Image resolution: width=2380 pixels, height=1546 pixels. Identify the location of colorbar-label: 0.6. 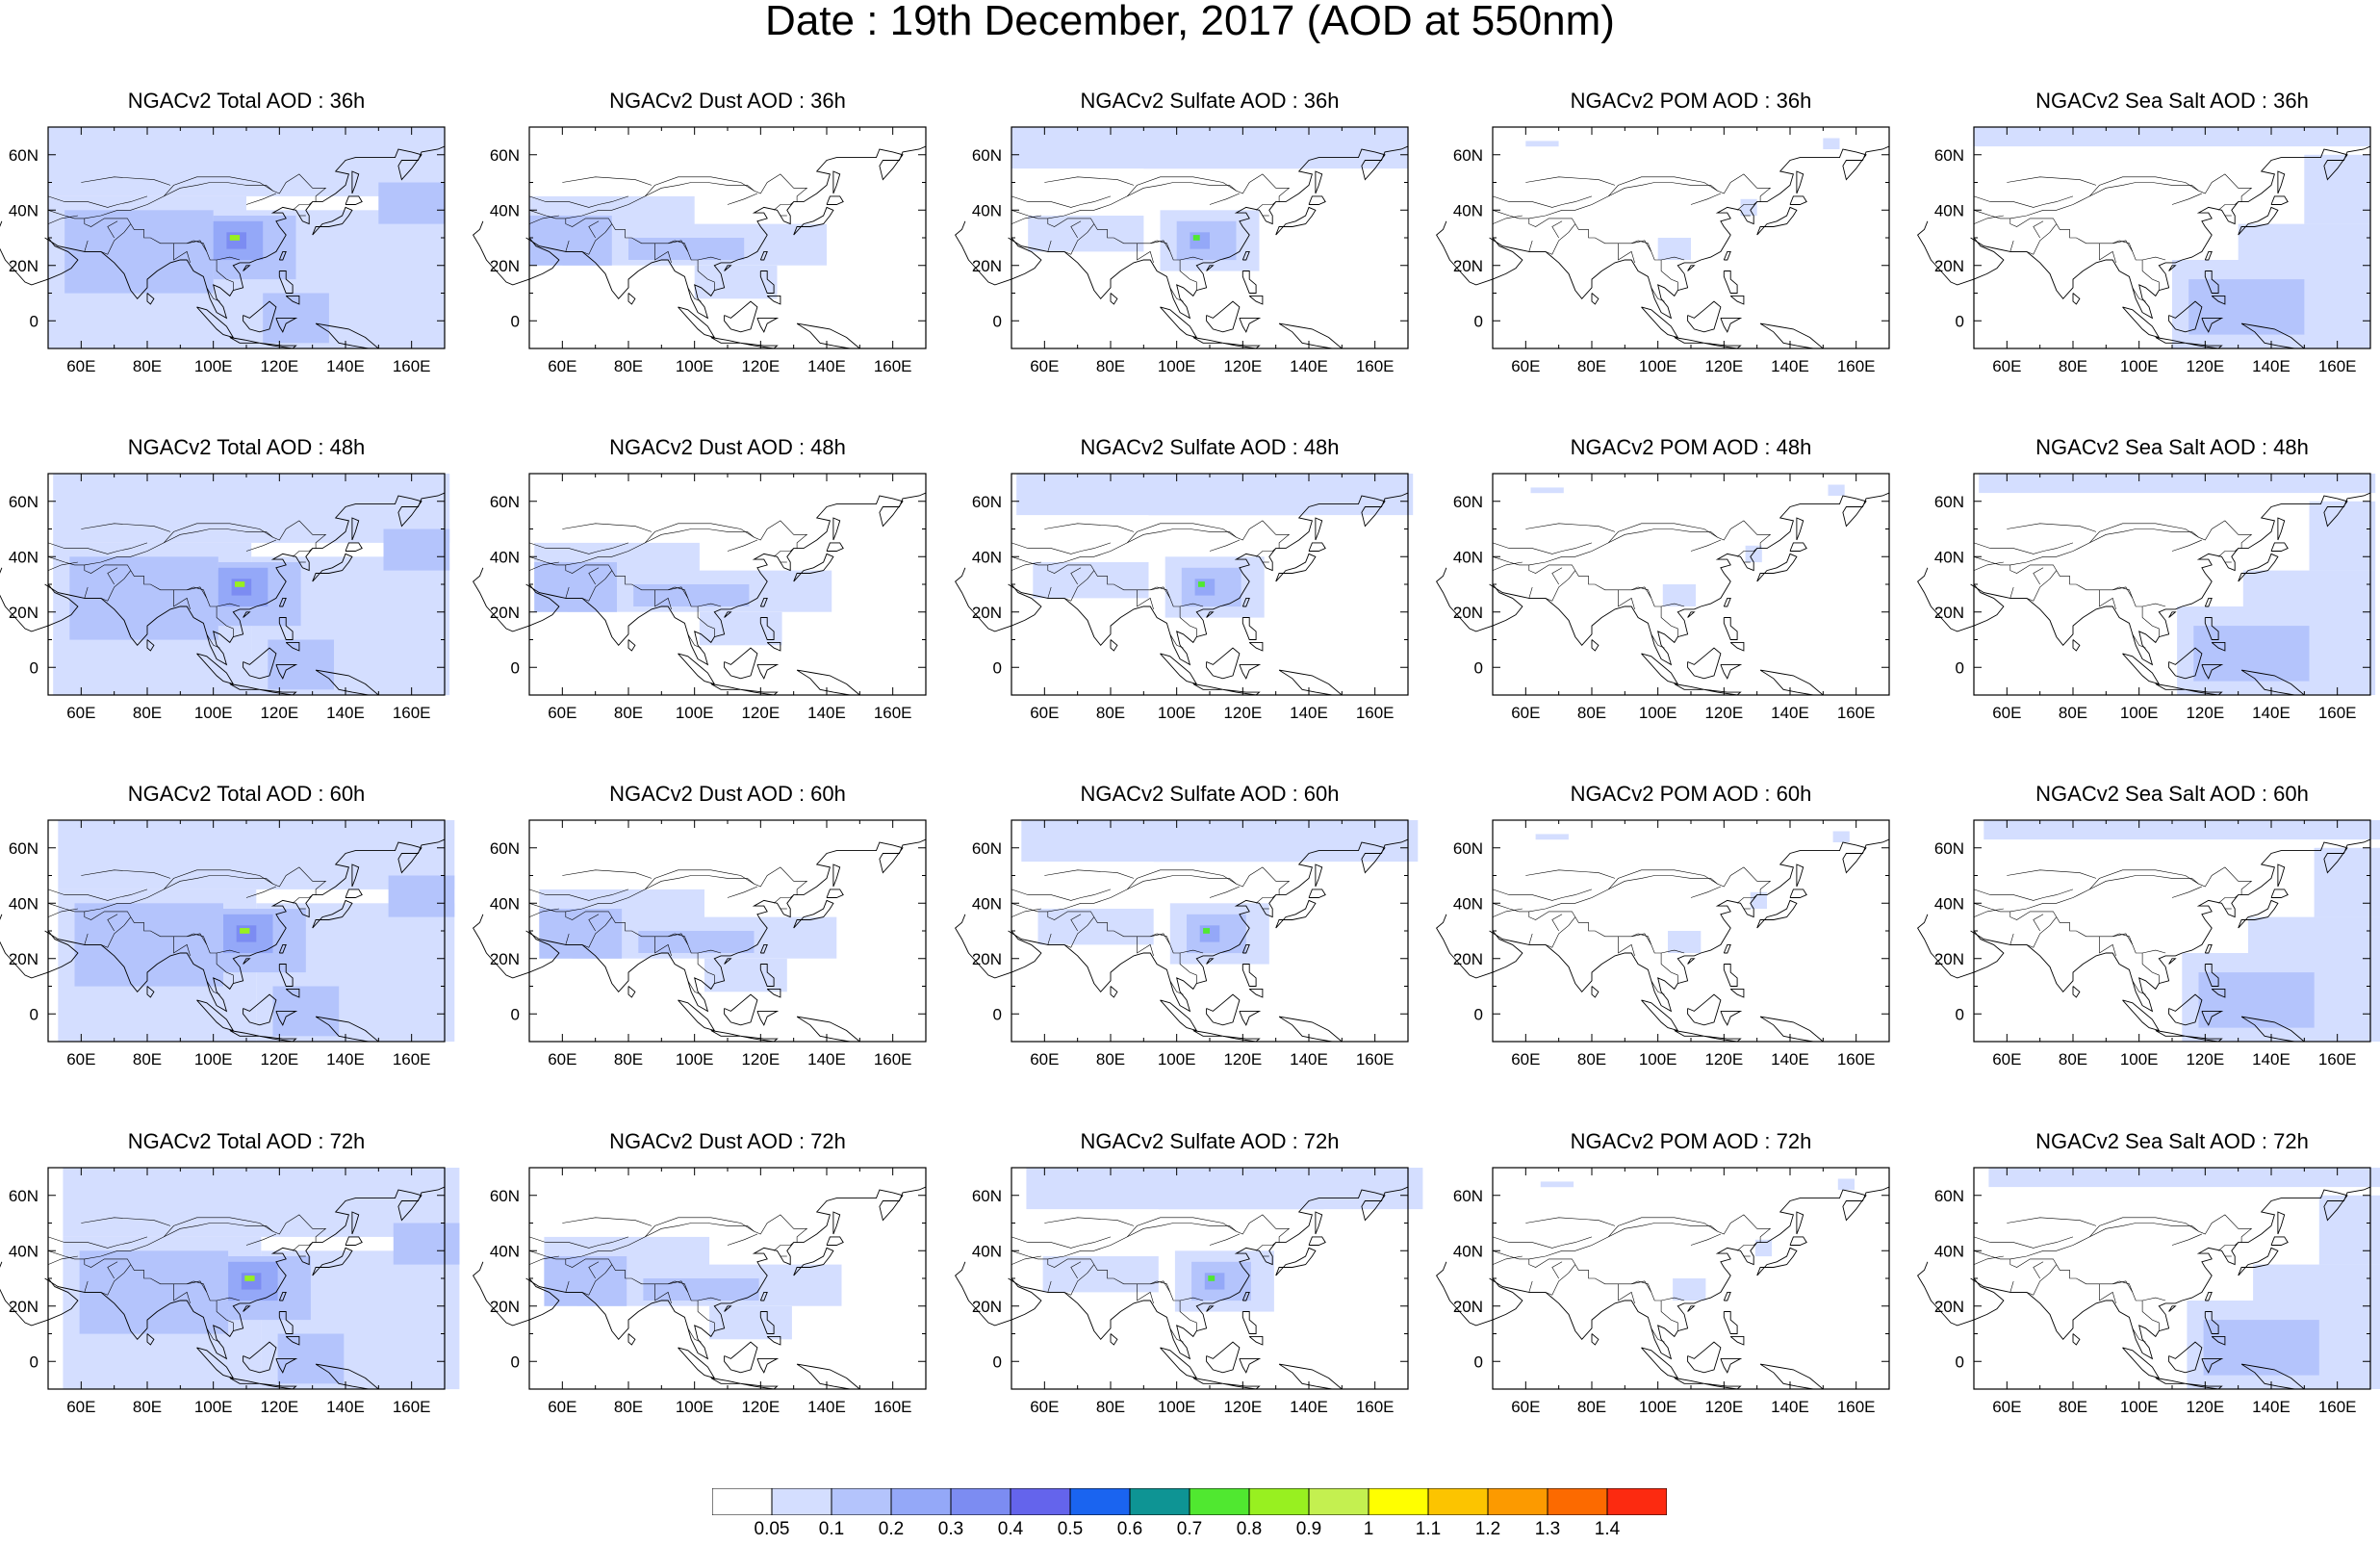
(1129, 1529).